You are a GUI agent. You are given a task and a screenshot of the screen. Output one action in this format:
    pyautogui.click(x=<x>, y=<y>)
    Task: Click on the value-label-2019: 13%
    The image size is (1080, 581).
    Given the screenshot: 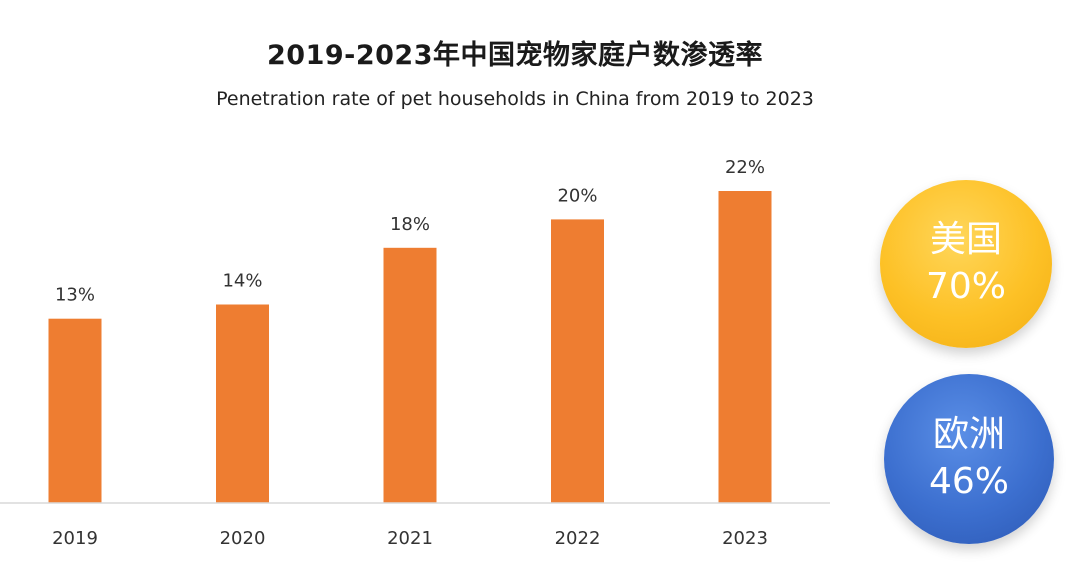 What is the action you would take?
    pyautogui.click(x=75, y=295)
    